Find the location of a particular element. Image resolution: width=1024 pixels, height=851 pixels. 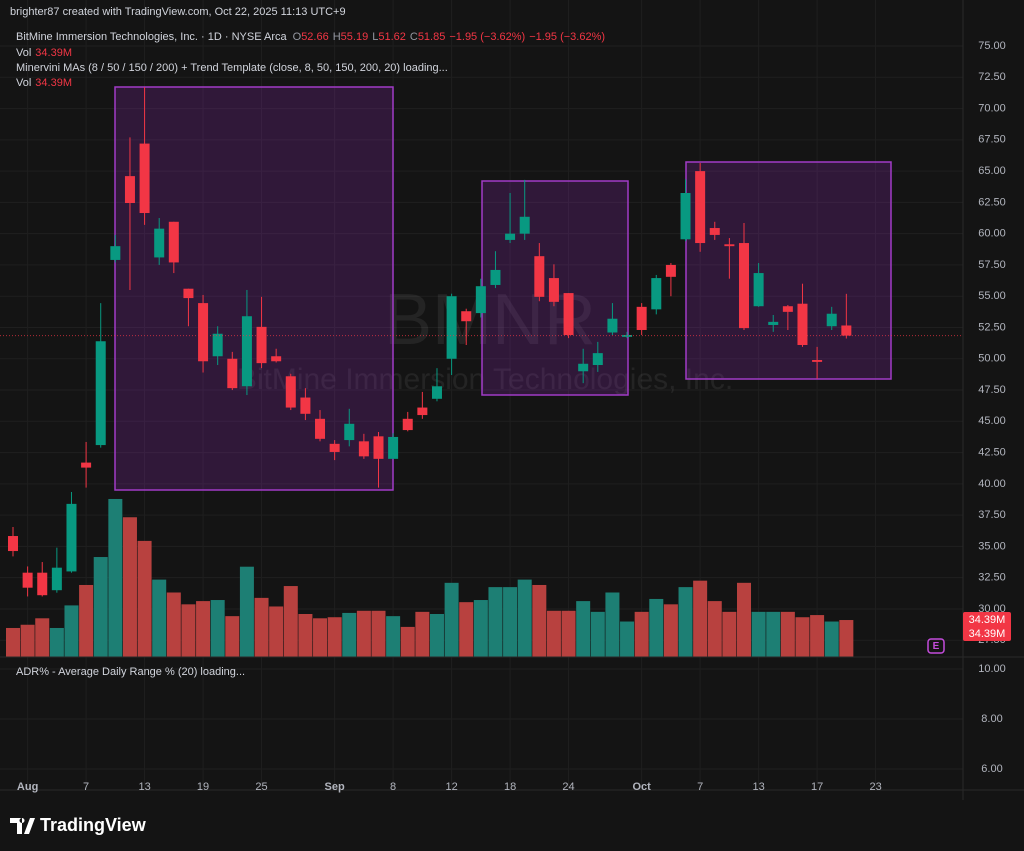

earnings-marker-text: E is located at coordinates (936, 646).